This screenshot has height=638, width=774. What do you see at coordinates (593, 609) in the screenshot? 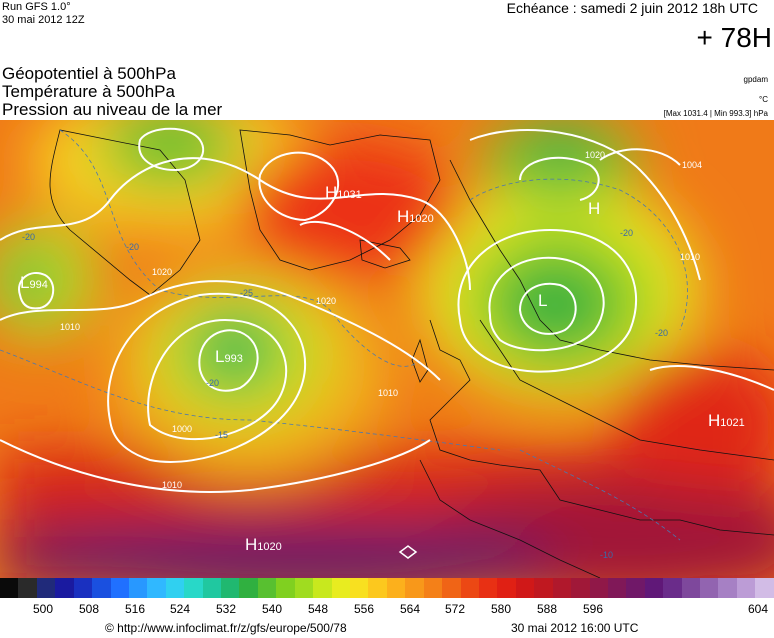
I see `scale-tick-label: 596` at bounding box center [593, 609].